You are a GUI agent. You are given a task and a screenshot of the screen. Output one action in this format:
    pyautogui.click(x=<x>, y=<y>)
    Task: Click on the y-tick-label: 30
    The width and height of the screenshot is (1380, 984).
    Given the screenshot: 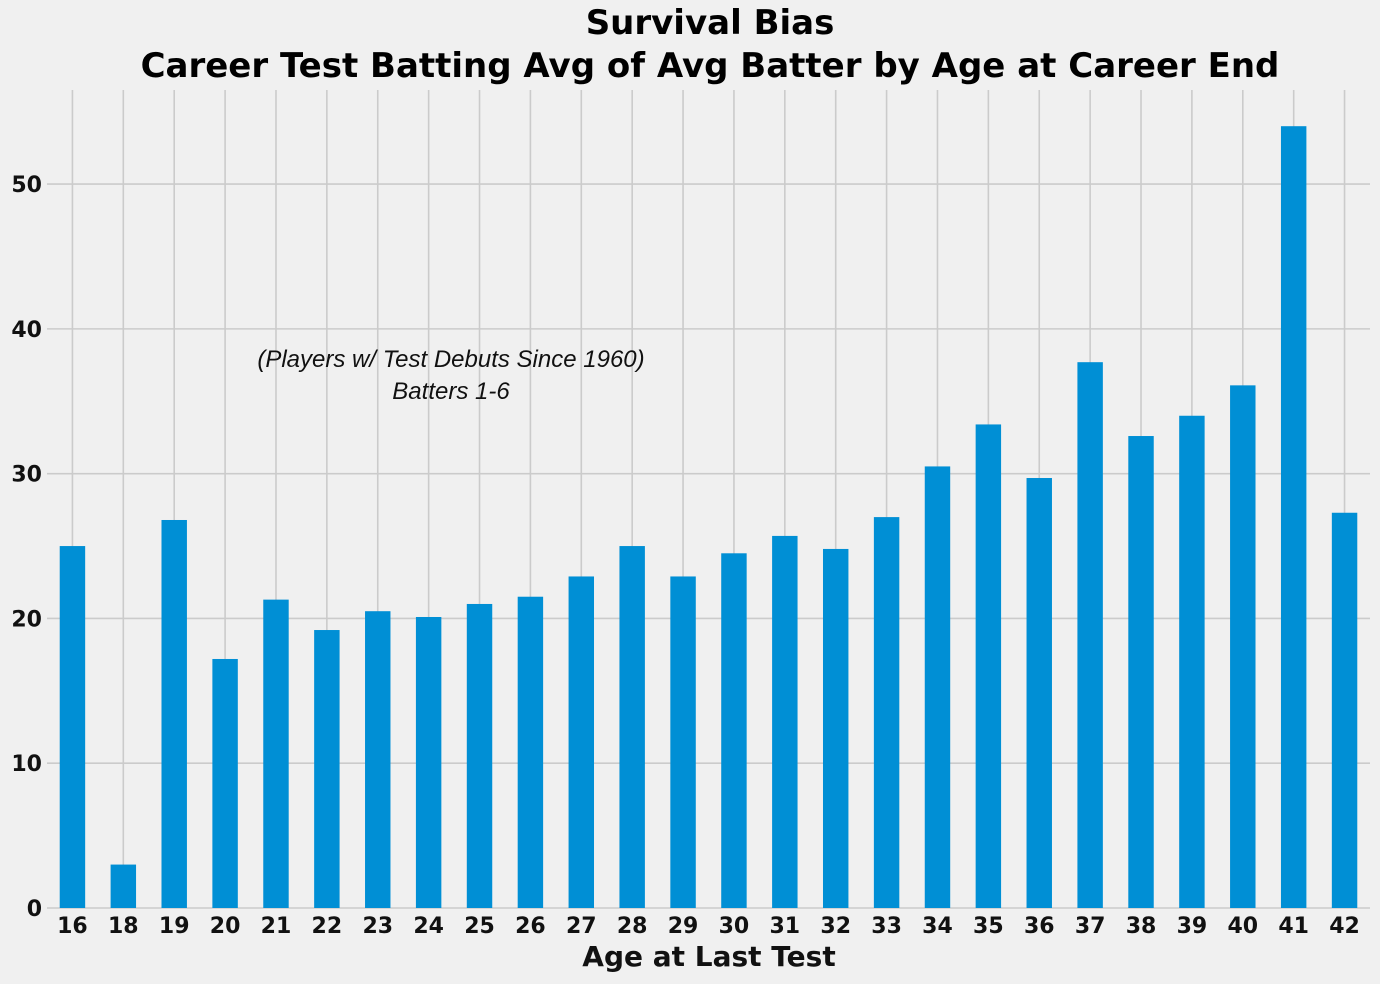 What is the action you would take?
    pyautogui.click(x=26, y=475)
    